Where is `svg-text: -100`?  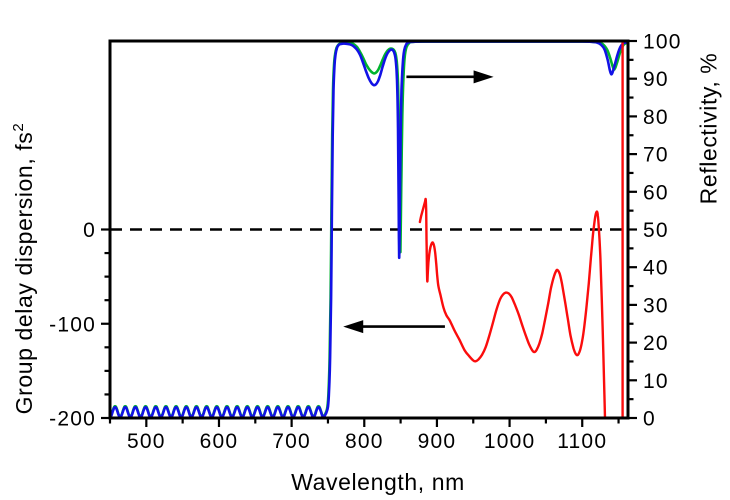 svg-text: -100 is located at coordinates (72, 324).